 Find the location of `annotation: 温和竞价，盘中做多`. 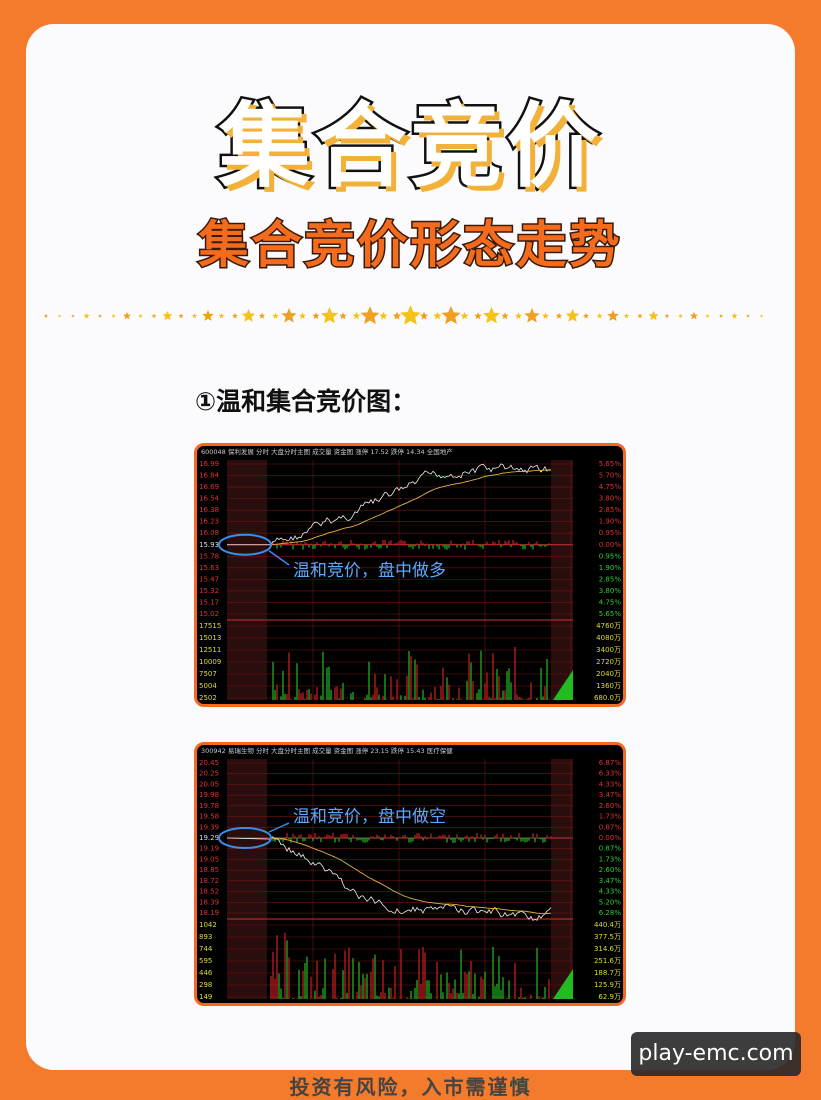

annotation: 温和竞价，盘中做多 is located at coordinates (369, 571).